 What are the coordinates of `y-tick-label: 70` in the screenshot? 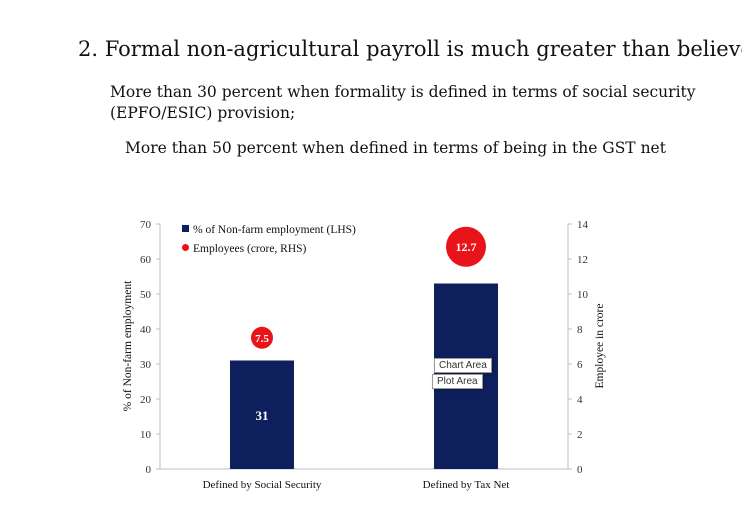 It's located at (146, 225).